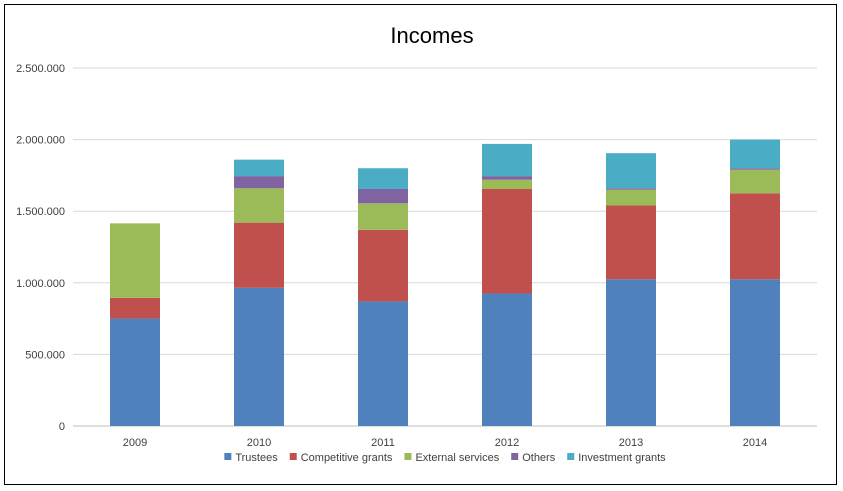  Describe the element at coordinates (431, 35) in the screenshot. I see `chart-title: Incomes` at that location.